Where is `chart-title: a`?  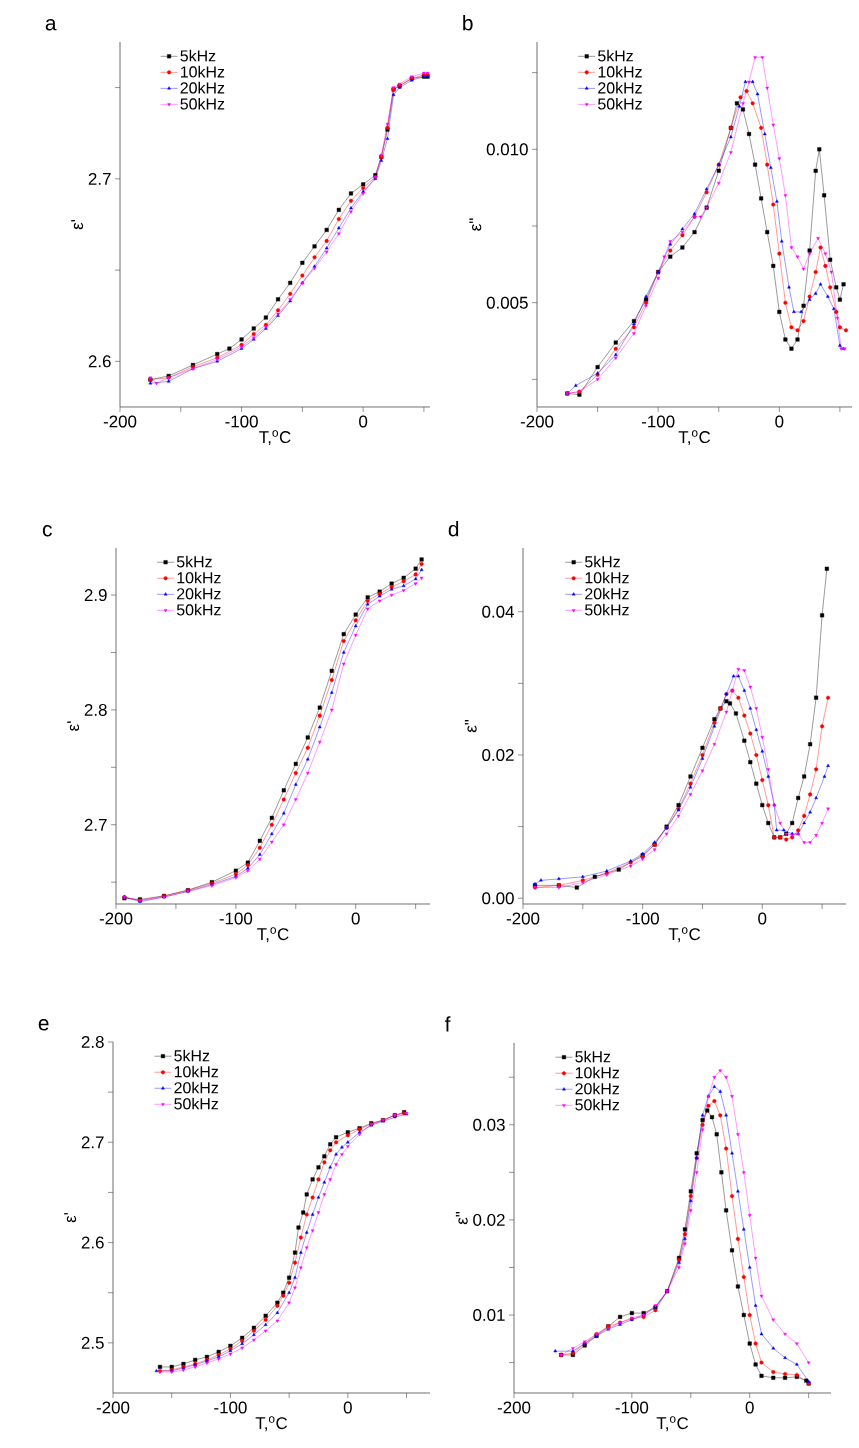
chart-title: a is located at coordinates (51, 25).